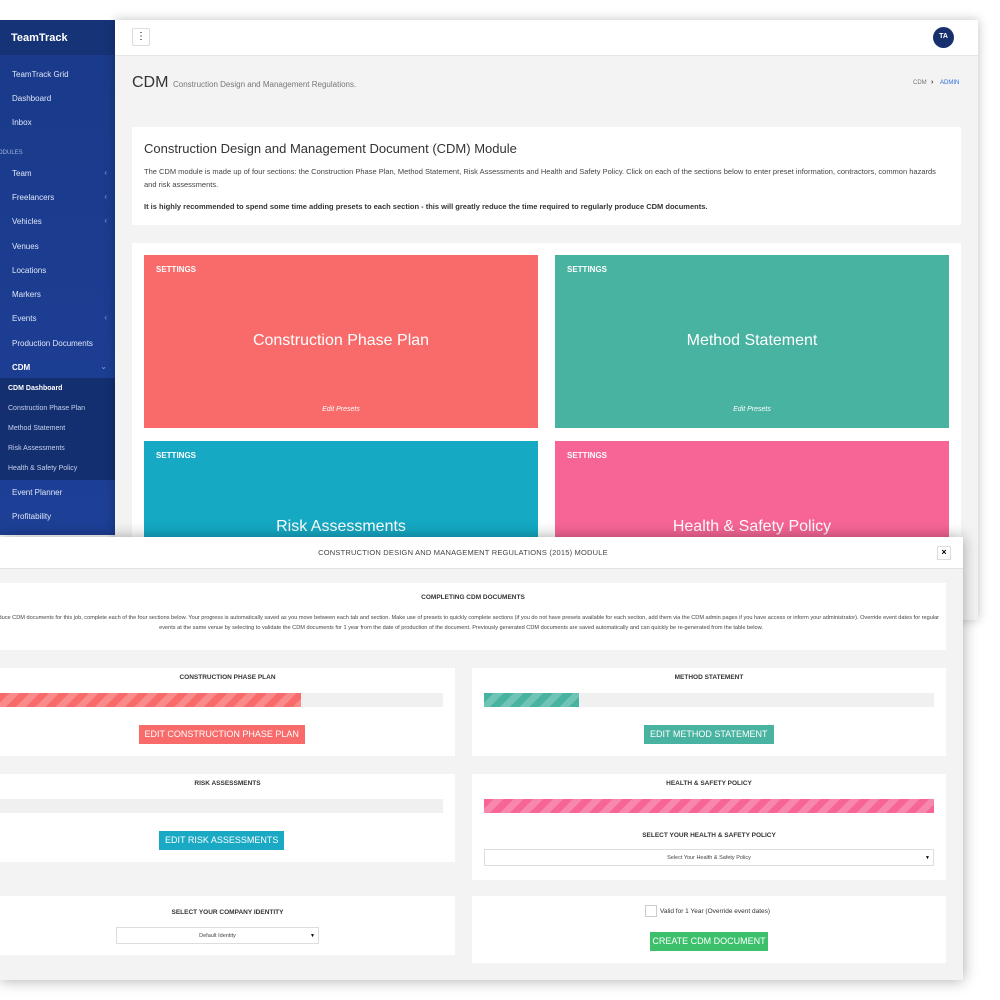 The height and width of the screenshot is (1000, 1000). I want to click on breadcrumb-sep: ›, so click(932, 82).